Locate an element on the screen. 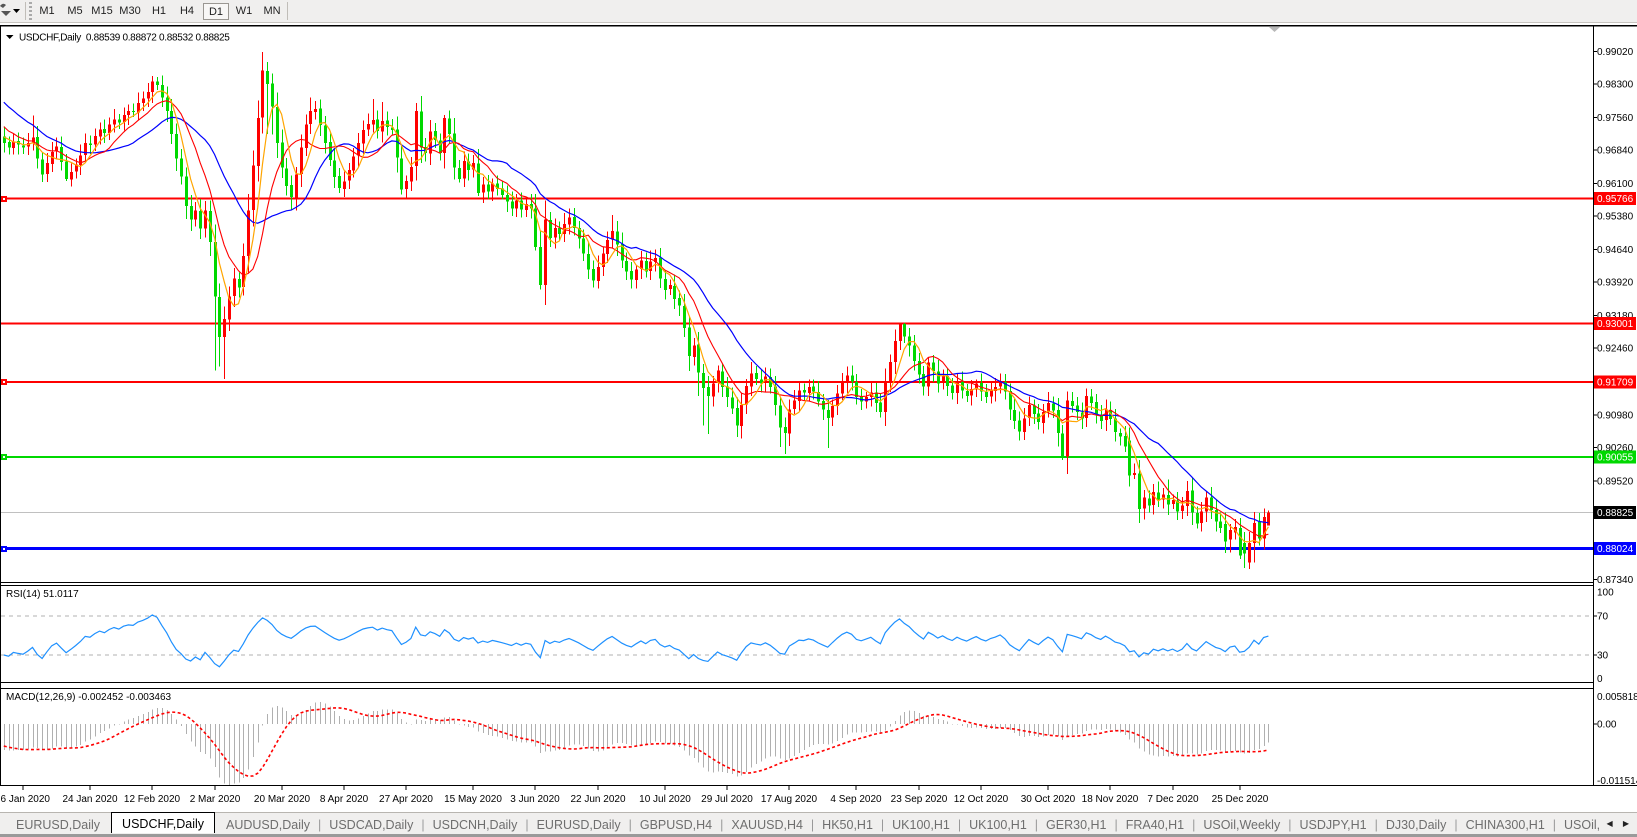 The width and height of the screenshot is (1637, 837). svg-text: 70 is located at coordinates (1603, 617).